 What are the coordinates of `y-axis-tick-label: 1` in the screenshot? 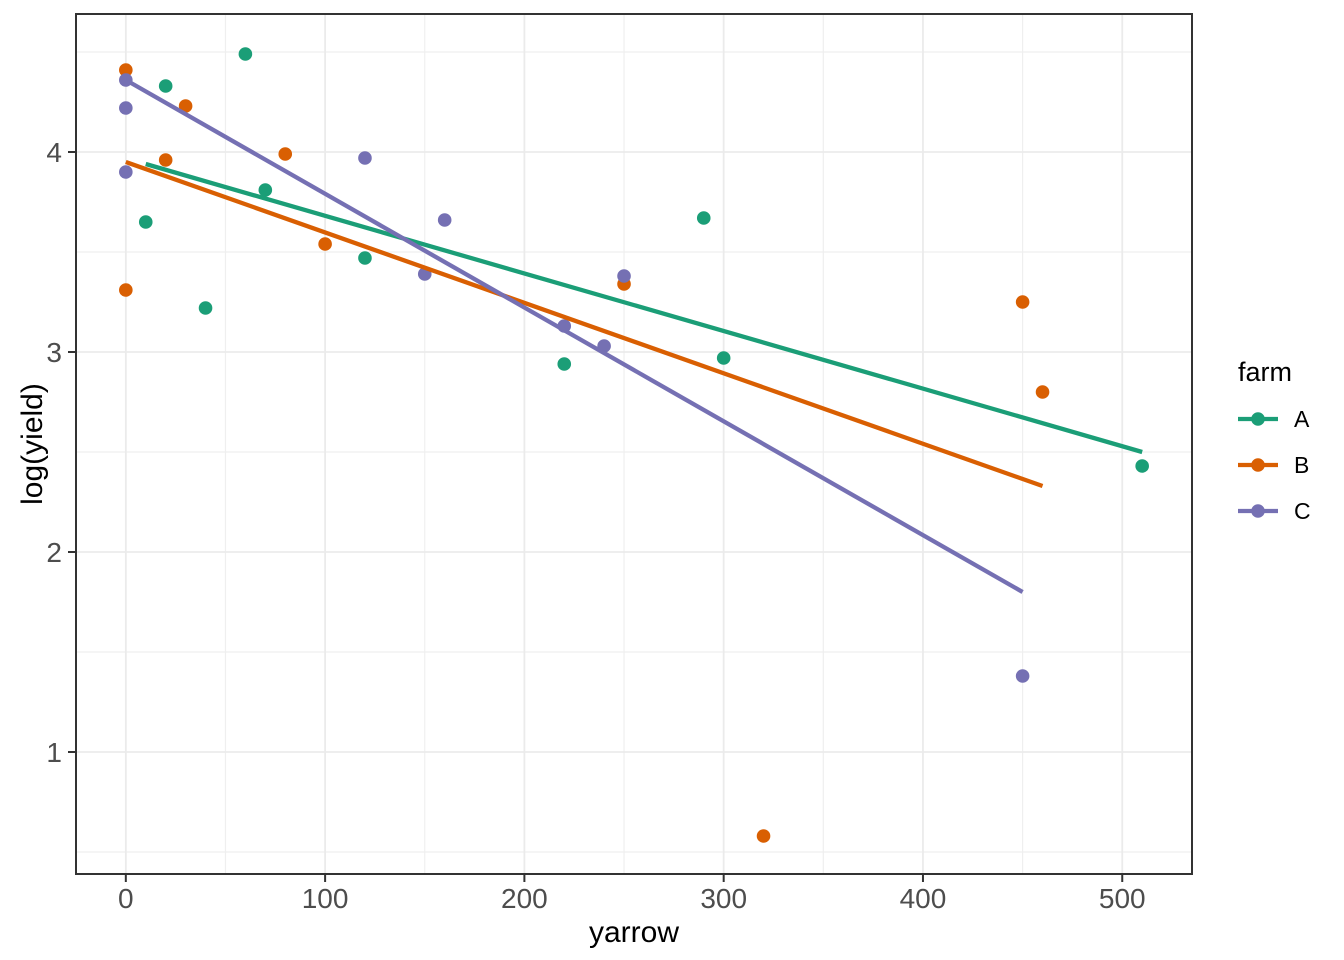 It's located at (54, 752).